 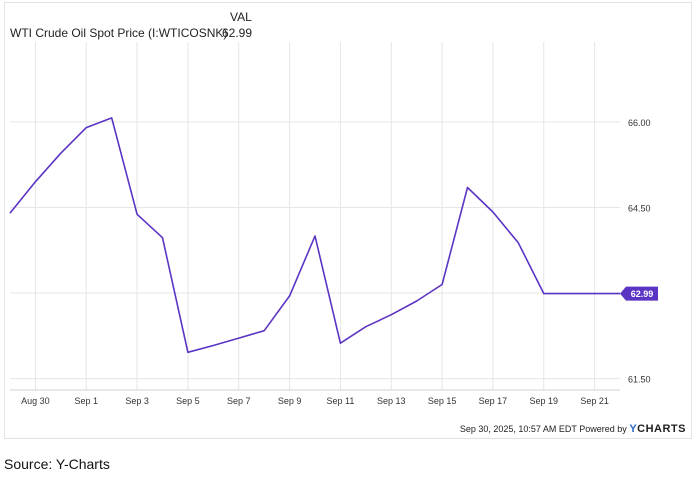 I want to click on x-tick-label: Sep 7, so click(x=239, y=401).